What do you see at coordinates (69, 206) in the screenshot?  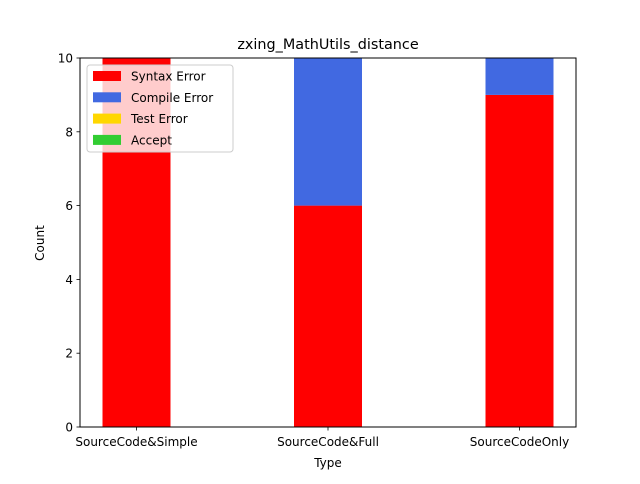 I see `y-tick-label: 6` at bounding box center [69, 206].